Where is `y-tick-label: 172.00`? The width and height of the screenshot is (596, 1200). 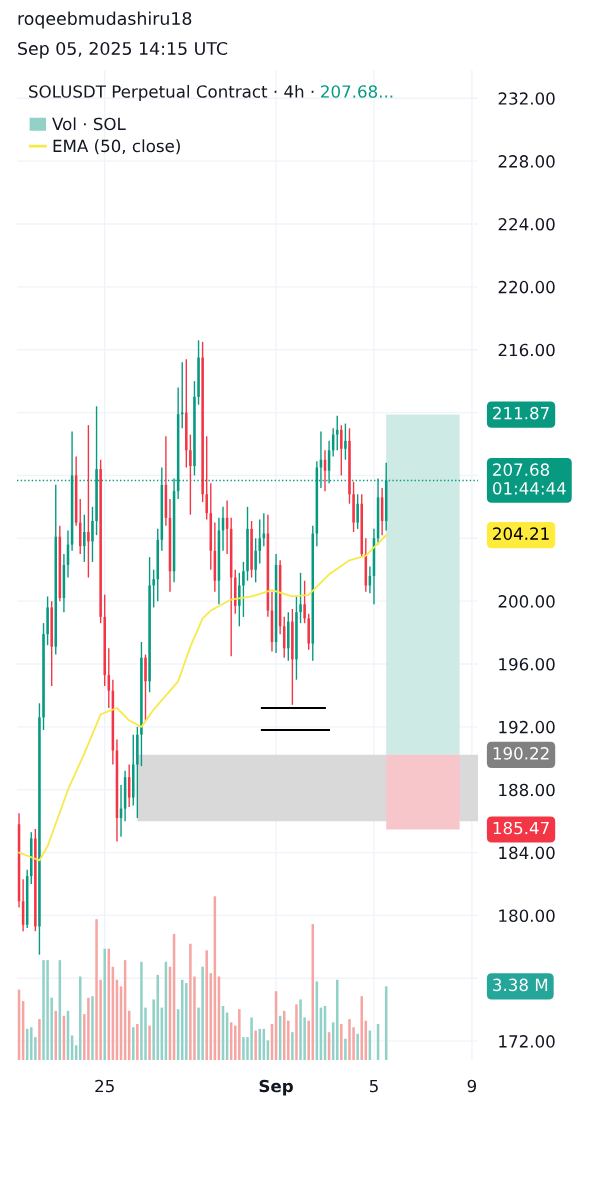
y-tick-label: 172.00 is located at coordinates (527, 1041).